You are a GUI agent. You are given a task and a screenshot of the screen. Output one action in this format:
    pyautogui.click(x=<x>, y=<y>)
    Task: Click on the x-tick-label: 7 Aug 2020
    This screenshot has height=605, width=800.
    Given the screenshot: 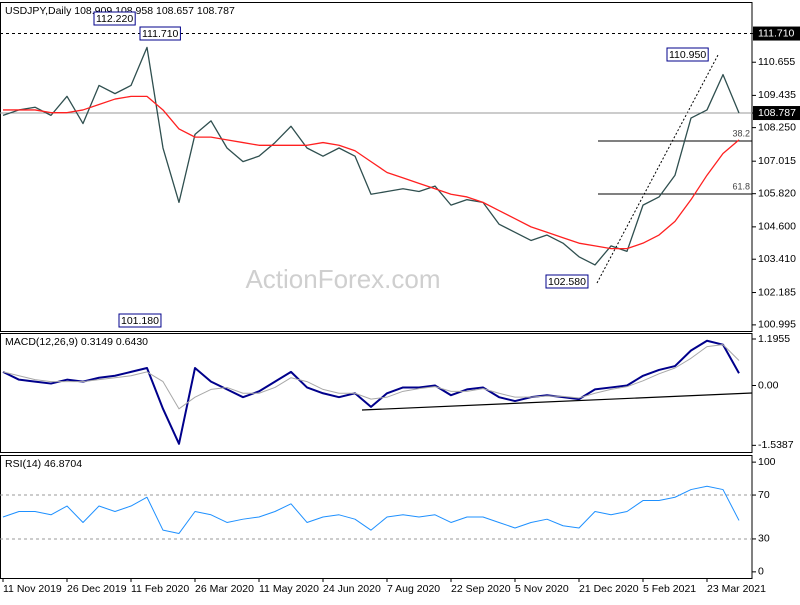 What is the action you would take?
    pyautogui.click(x=413, y=589)
    